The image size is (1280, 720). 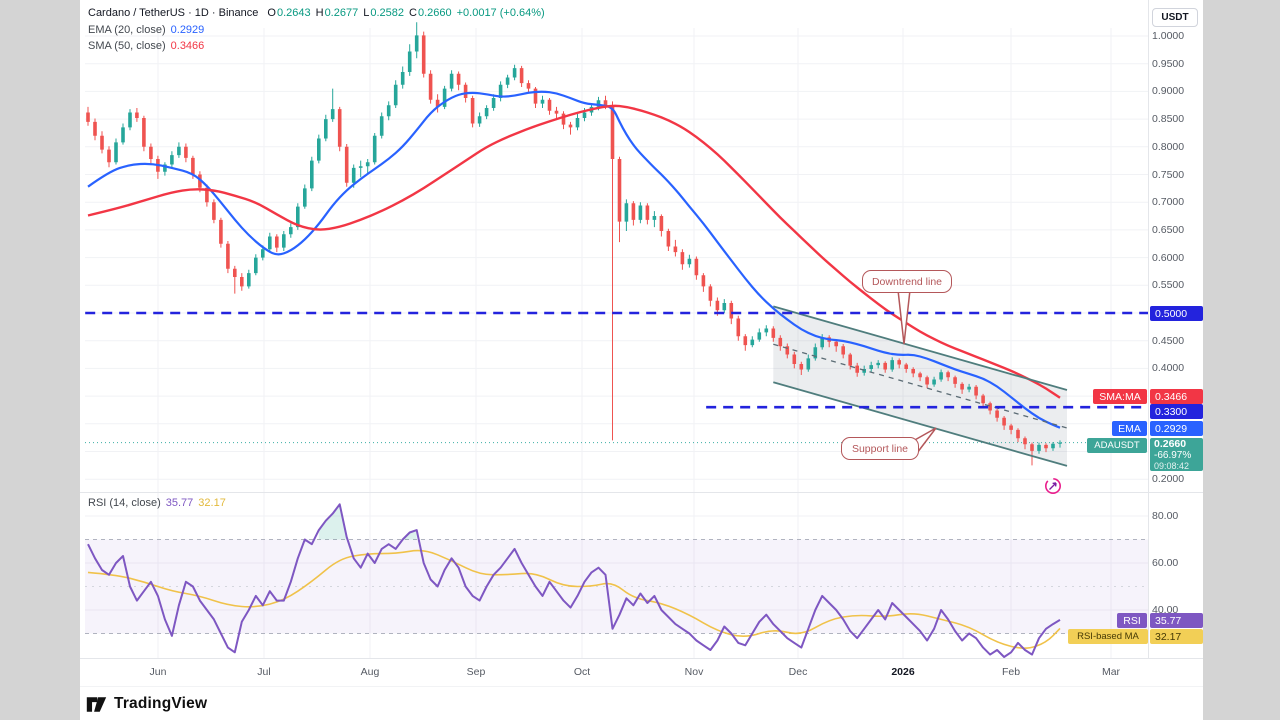 I want to click on time-label-Dec: Dec, so click(x=798, y=672).